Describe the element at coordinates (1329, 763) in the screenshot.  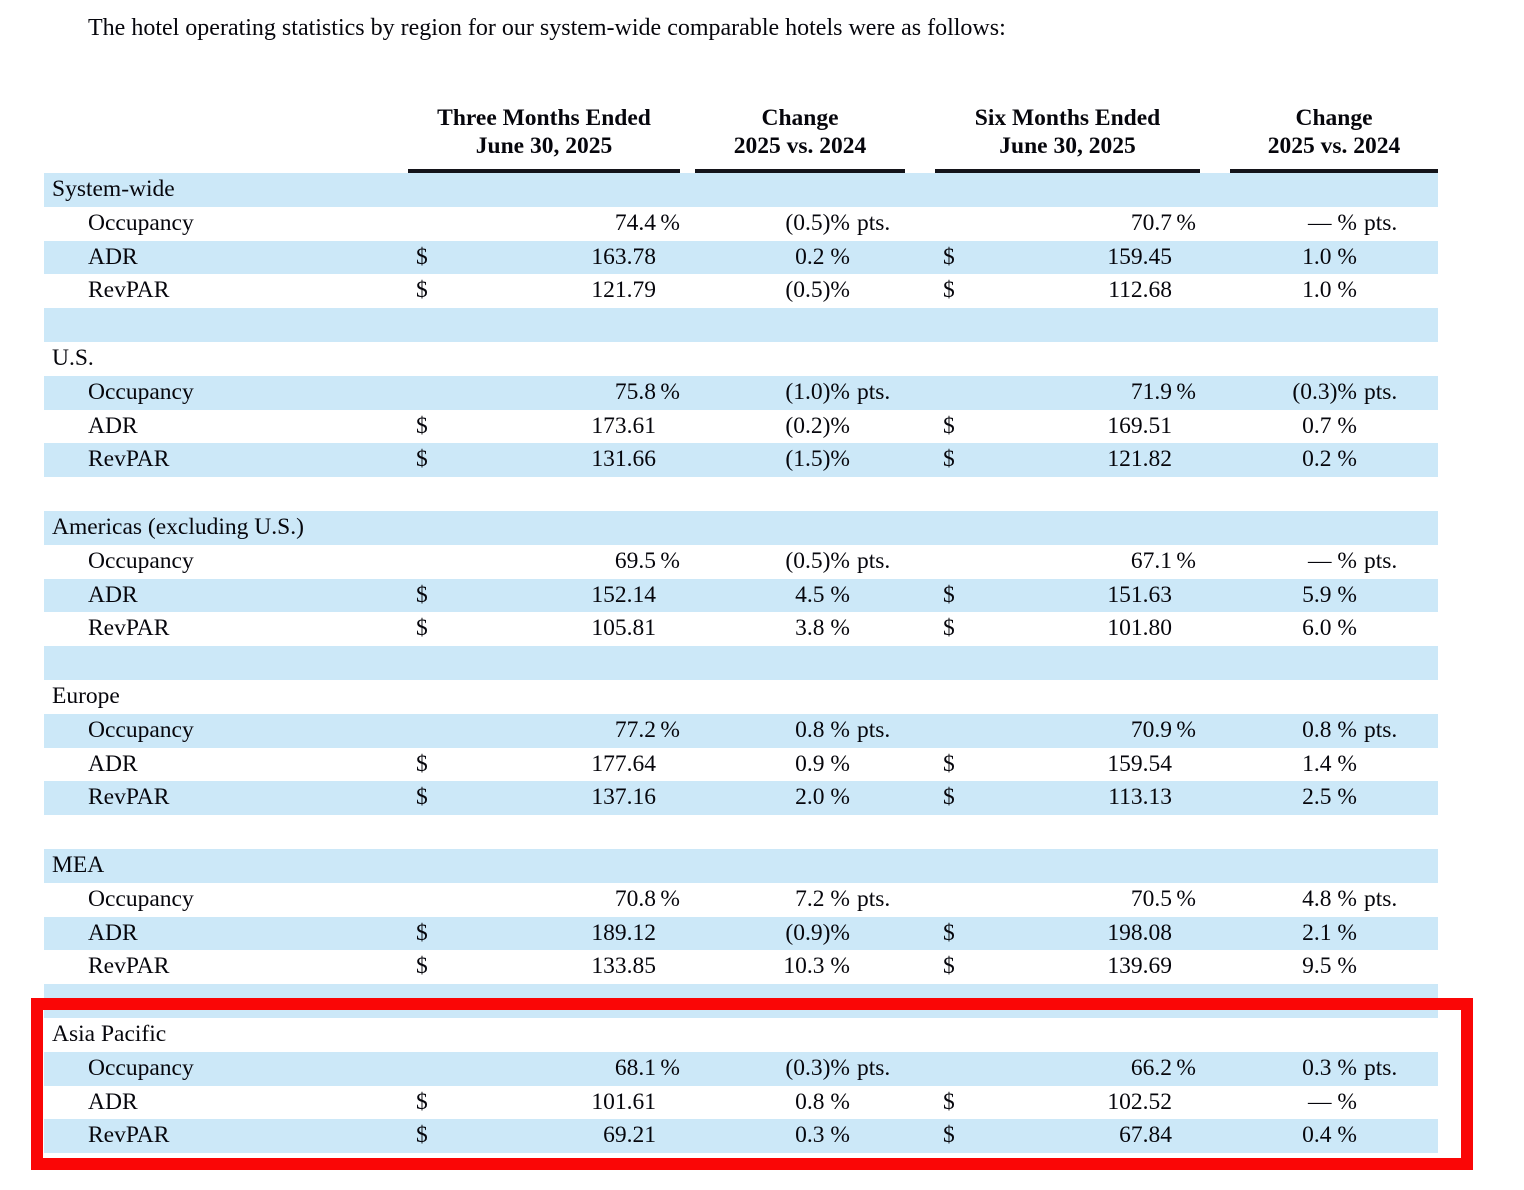
I see `value-number: 1.4 %` at that location.